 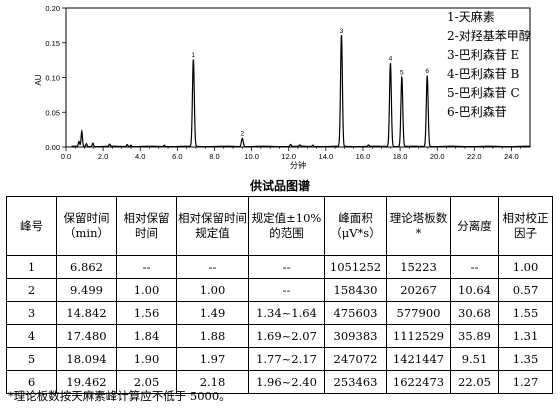 What do you see at coordinates (146, 336) in the screenshot?
I see `table-cell: 1.84` at bounding box center [146, 336].